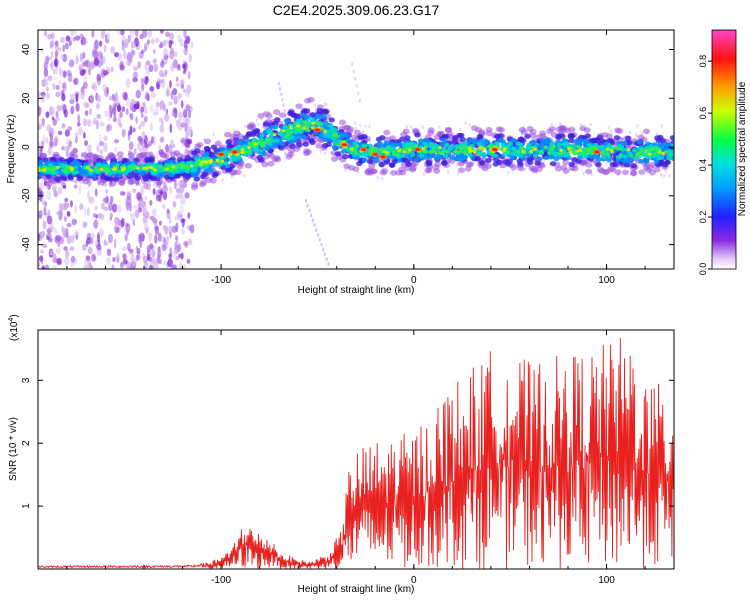  What do you see at coordinates (14, 331) in the screenshot?
I see `snr-multiplier-base: (x10` at bounding box center [14, 331].